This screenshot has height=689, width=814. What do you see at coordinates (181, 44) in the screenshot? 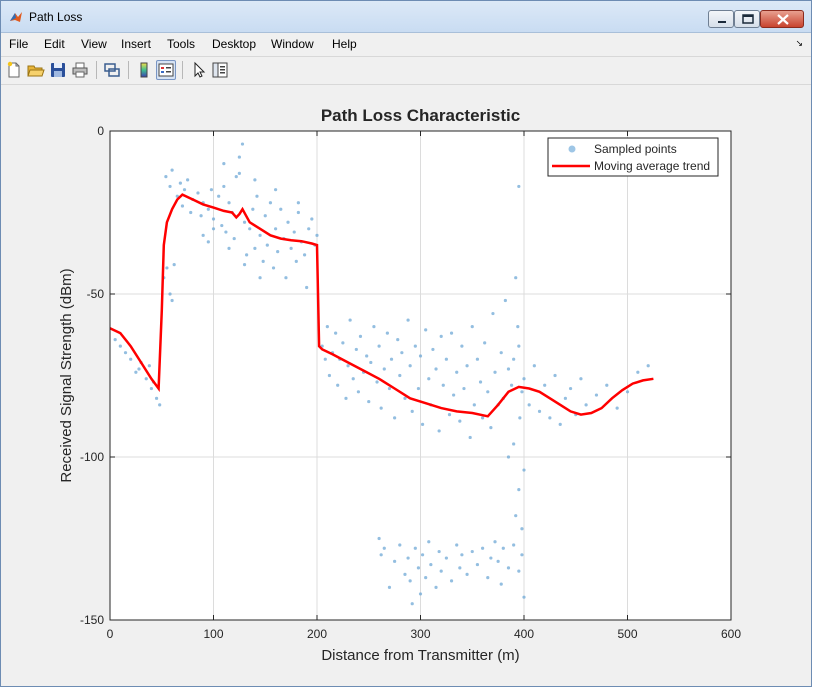
I see `menu-tools: Tools` at bounding box center [181, 44].